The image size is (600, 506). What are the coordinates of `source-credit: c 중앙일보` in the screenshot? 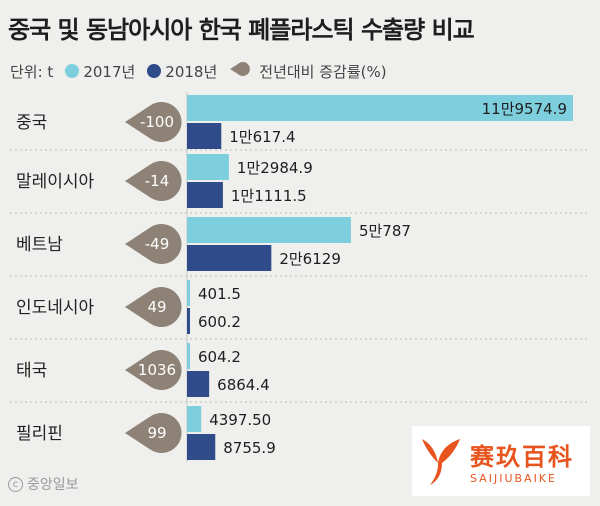 It's located at (43, 484).